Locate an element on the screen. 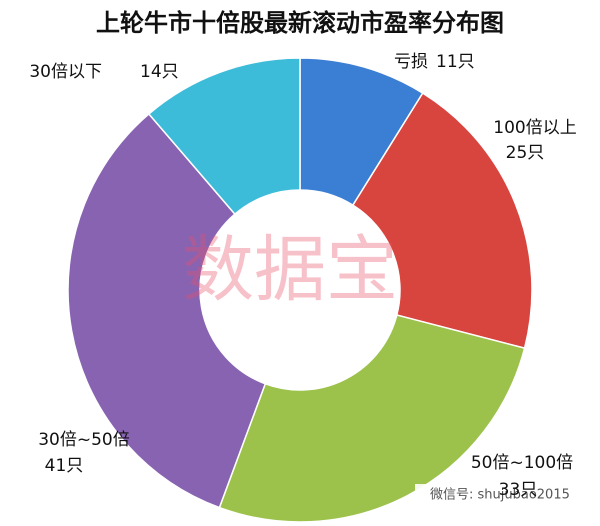 The width and height of the screenshot is (600, 526). footer: 微信号: shujubao2015 is located at coordinates (500, 495).